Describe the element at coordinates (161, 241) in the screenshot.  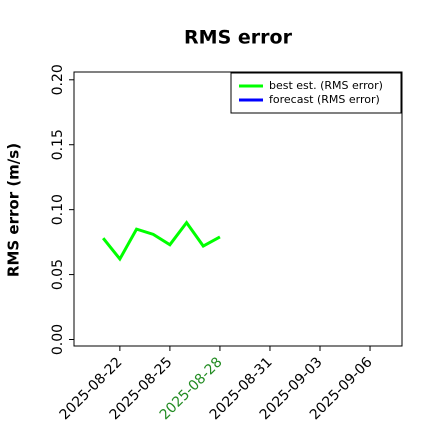
I see `data-line` at that location.